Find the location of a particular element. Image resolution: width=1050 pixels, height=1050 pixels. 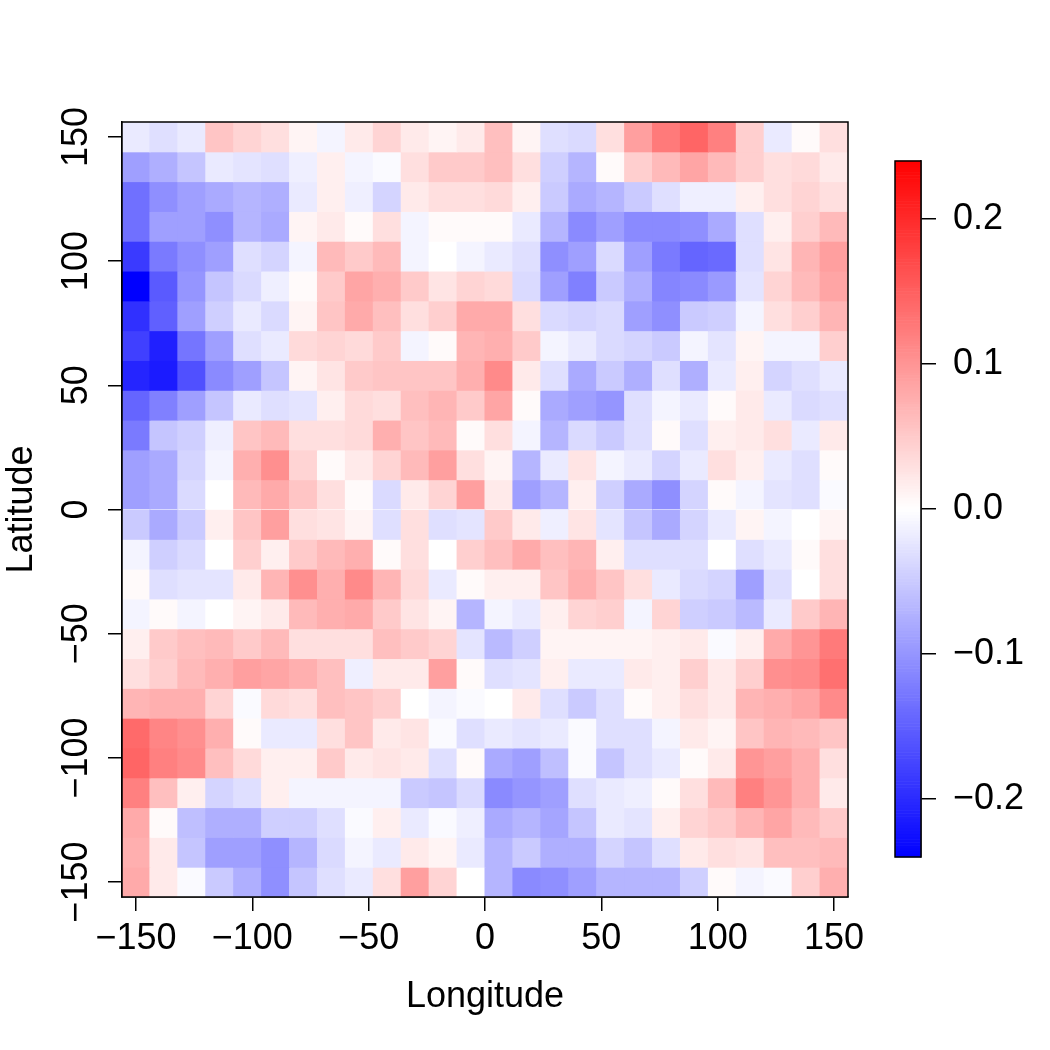

y-tick-label: 0 is located at coordinates (75, 509).